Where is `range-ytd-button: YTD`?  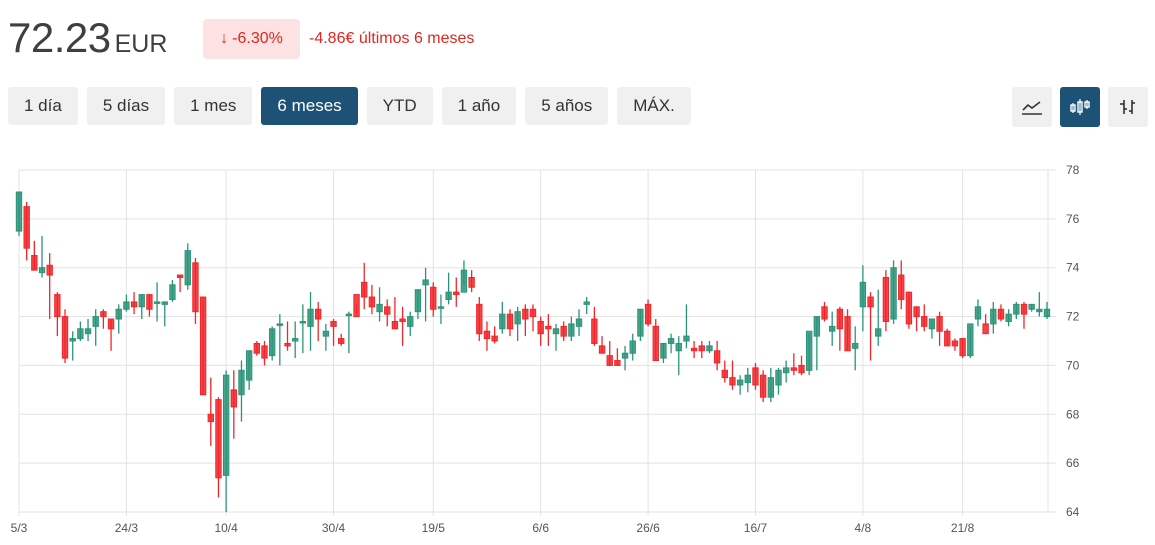
range-ytd-button: YTD is located at coordinates (399, 106).